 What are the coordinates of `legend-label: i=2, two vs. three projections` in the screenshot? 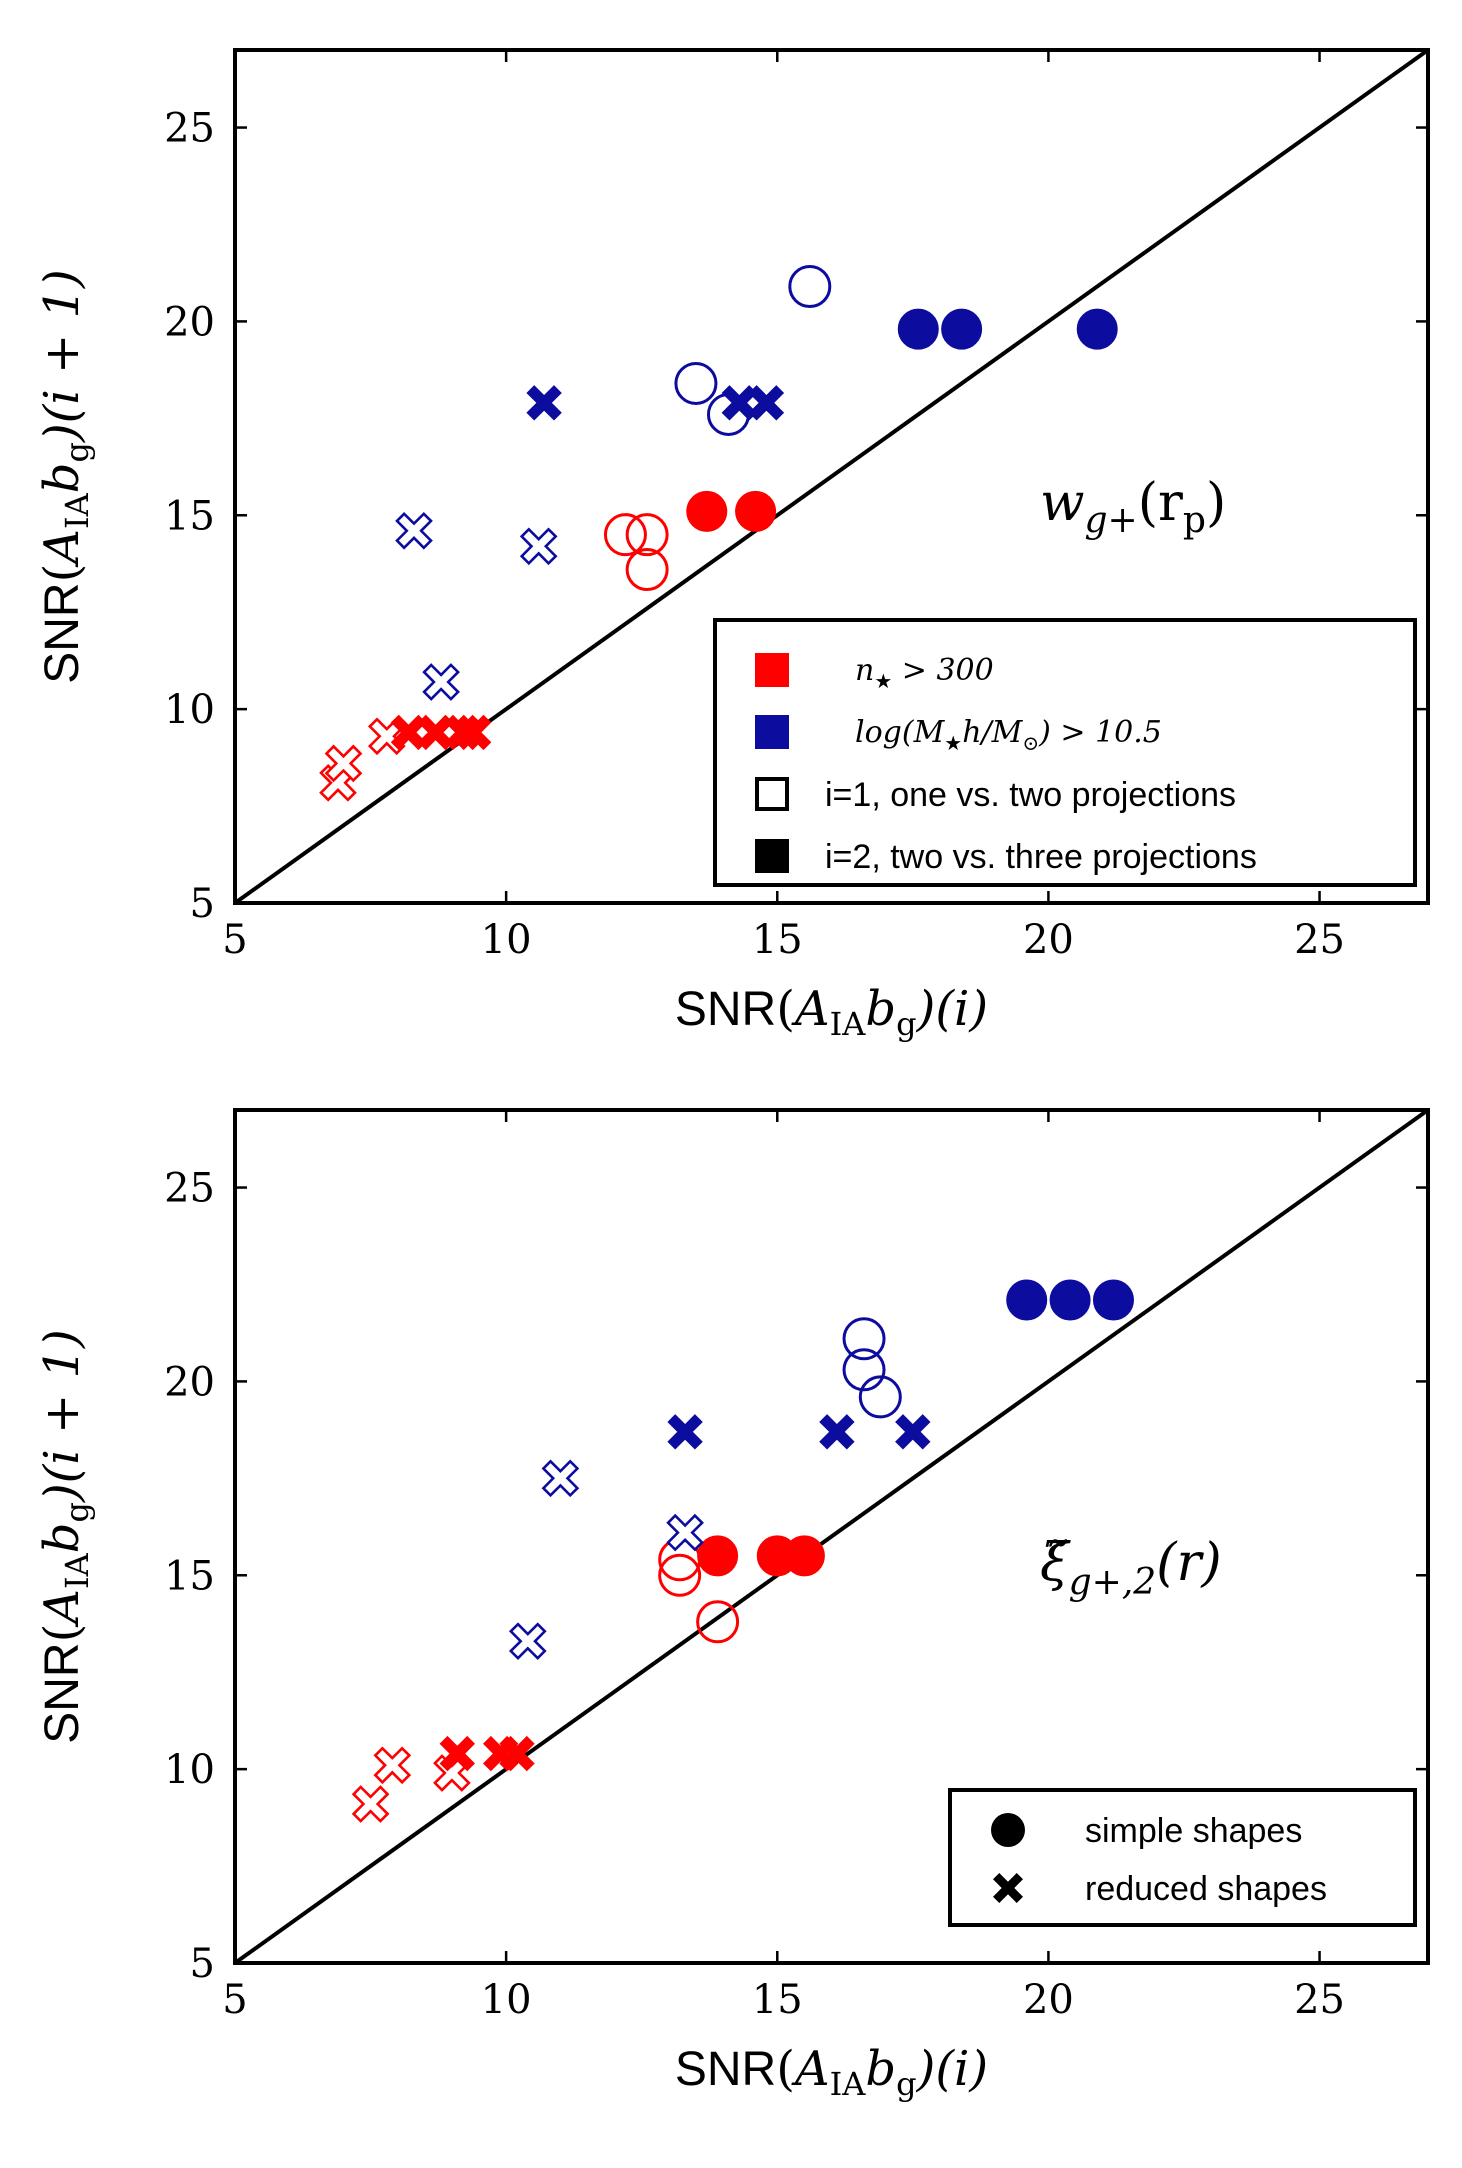 It's located at (1041, 857).